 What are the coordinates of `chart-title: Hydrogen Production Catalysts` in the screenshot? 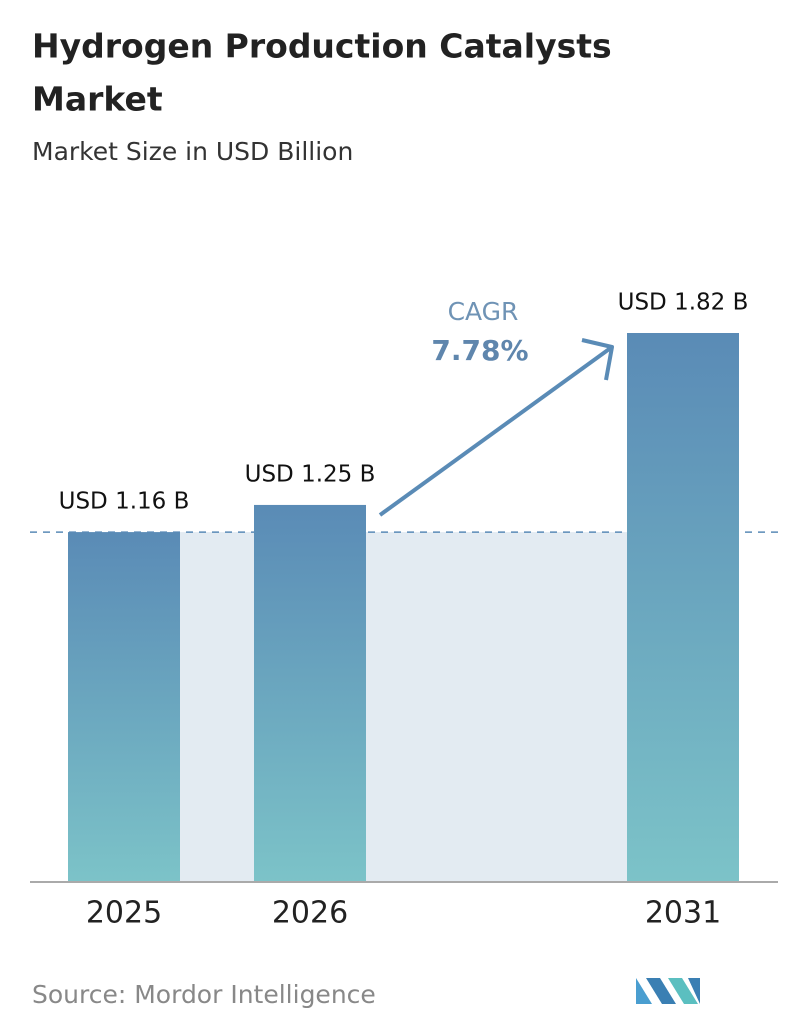 It's located at (322, 46).